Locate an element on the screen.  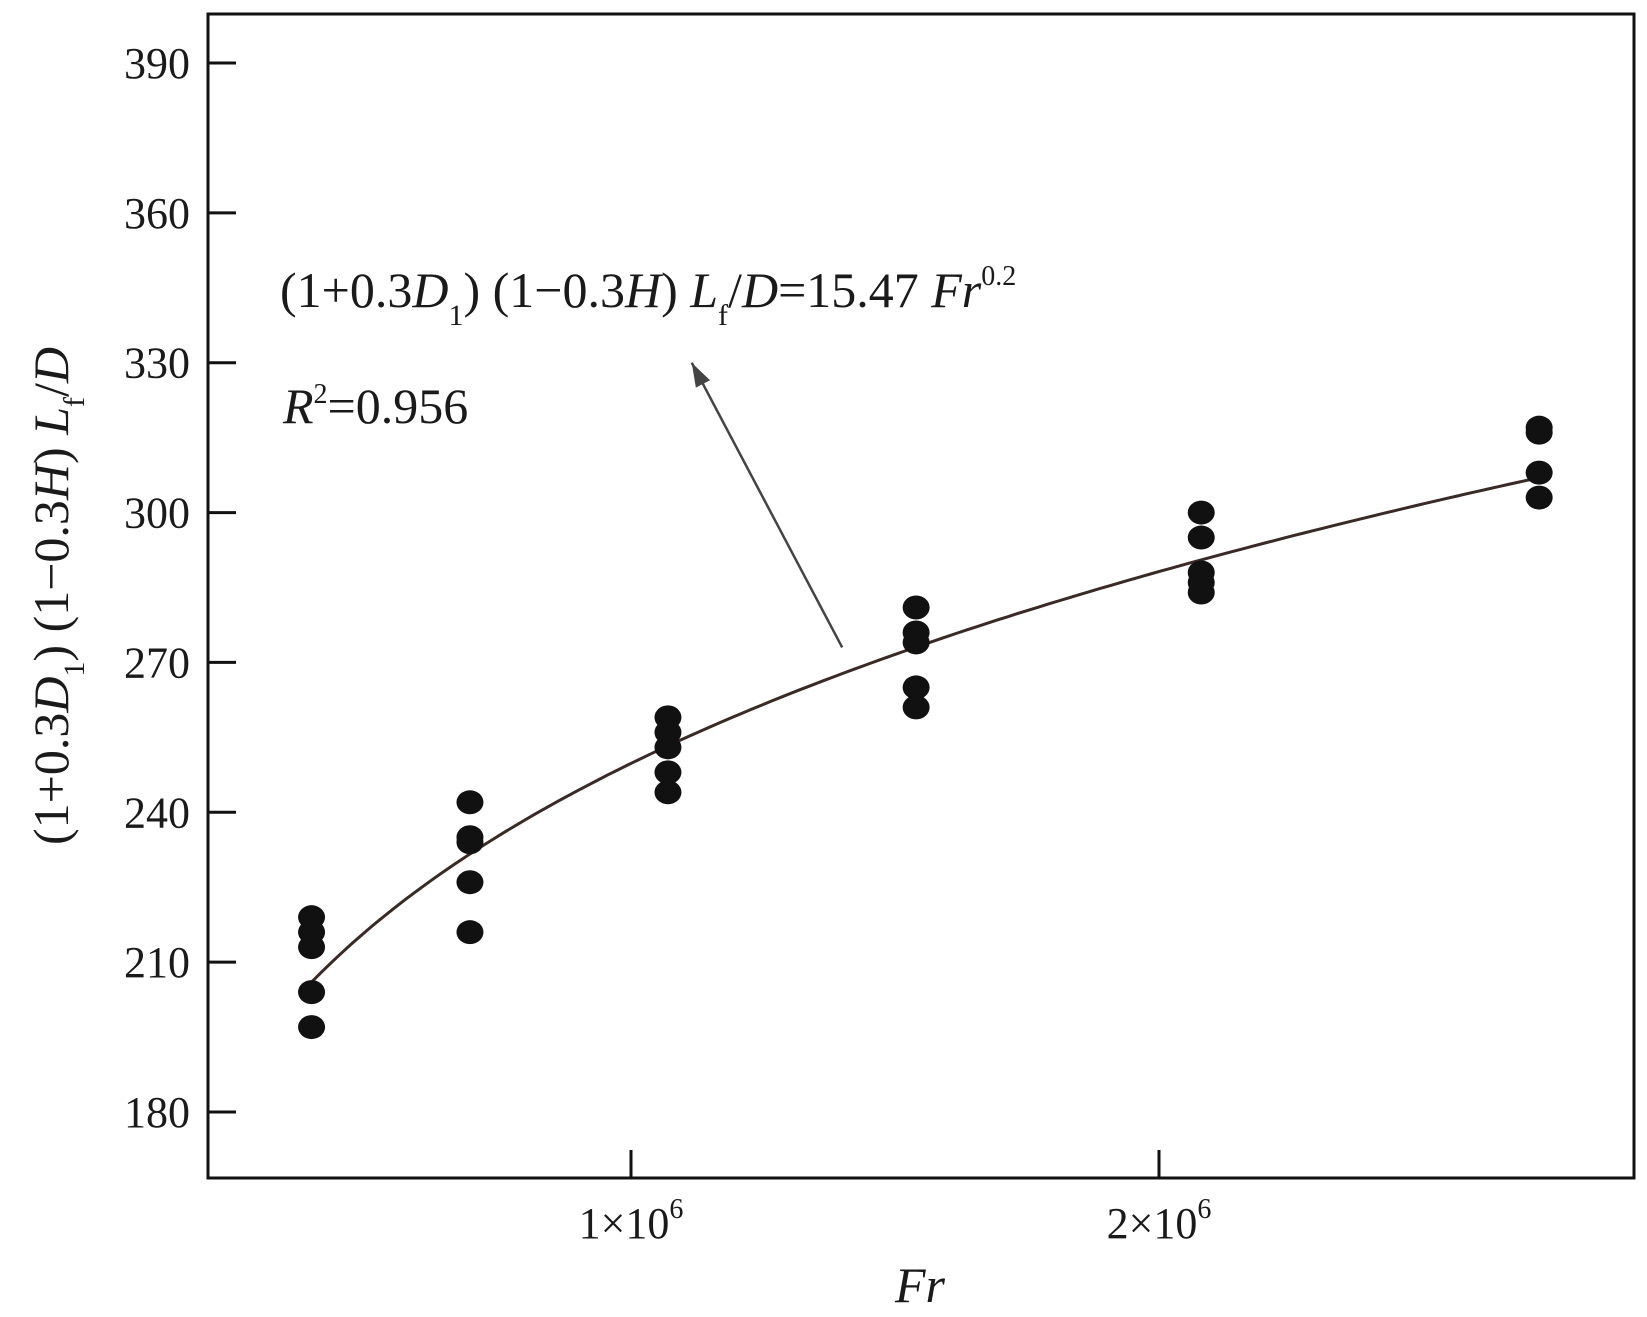
y-tick-label: 210 is located at coordinates (157, 962).